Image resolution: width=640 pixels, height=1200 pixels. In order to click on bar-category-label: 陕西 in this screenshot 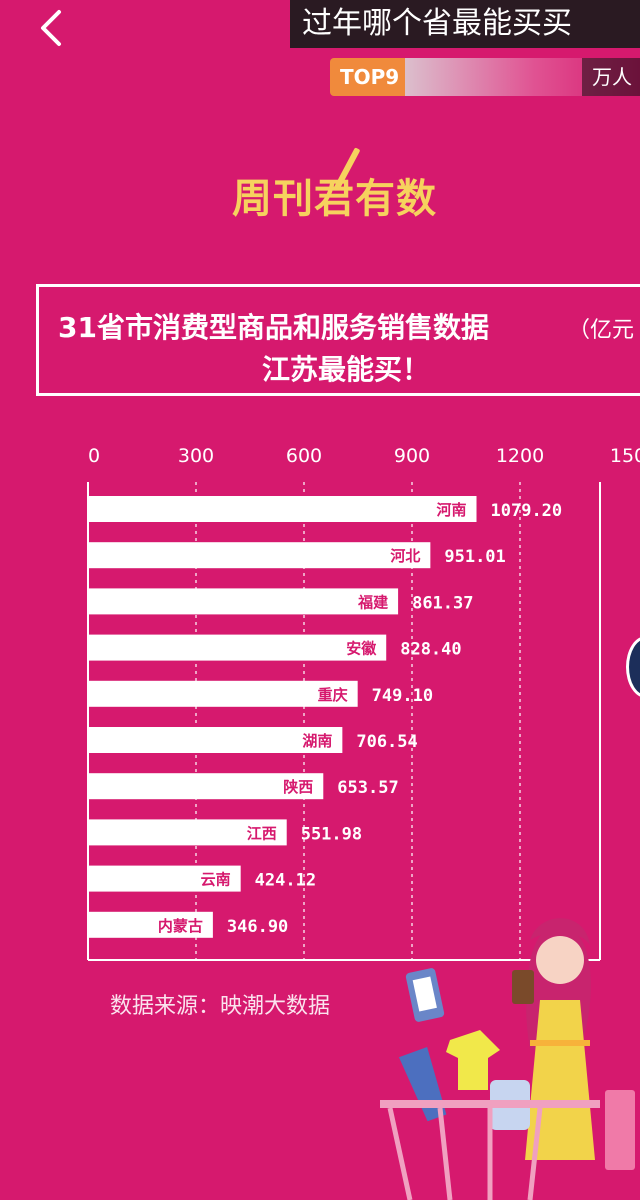, I will do `click(298, 787)`.